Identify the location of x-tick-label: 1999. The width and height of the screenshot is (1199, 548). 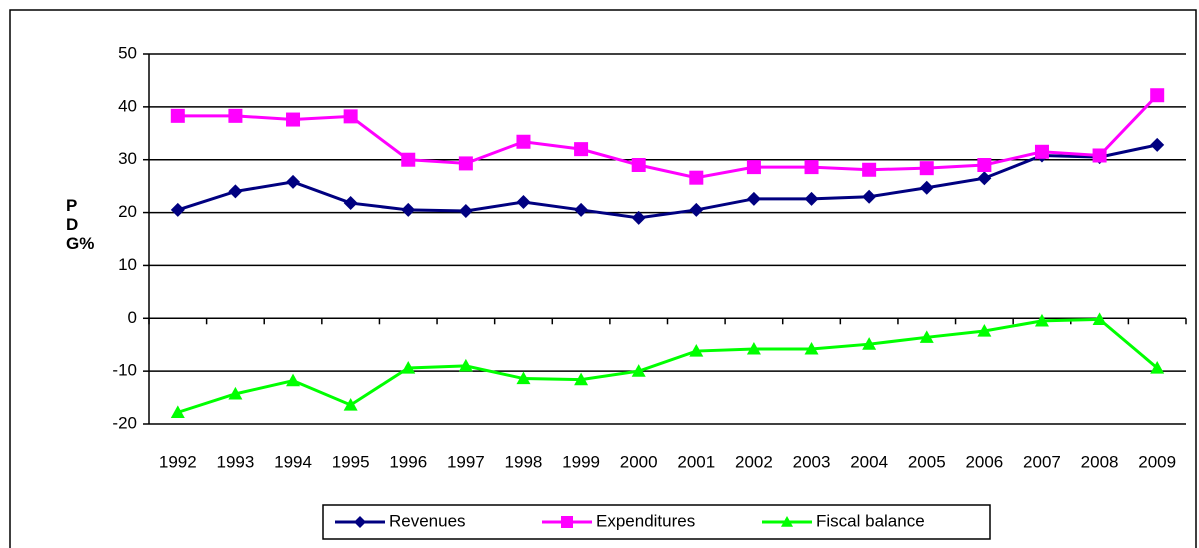
(581, 461).